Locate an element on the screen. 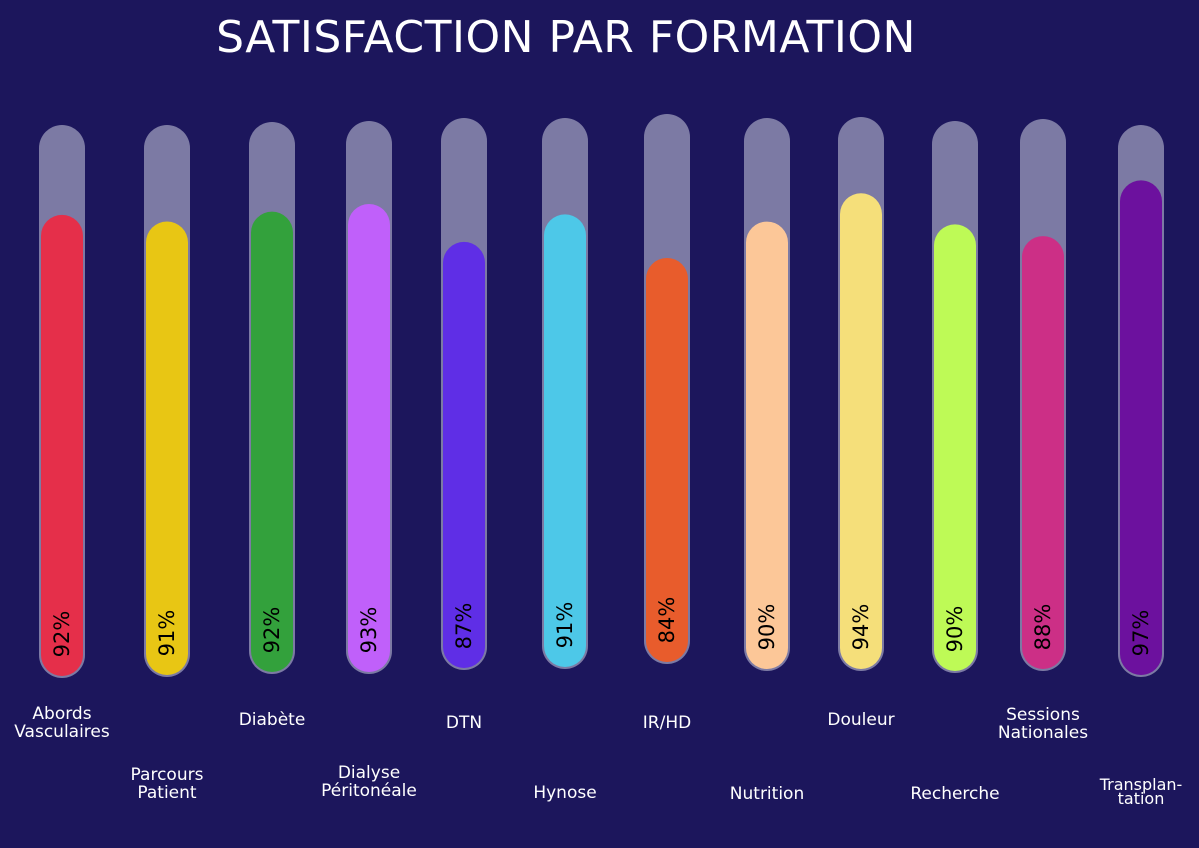  category-label: Transplan-tation is located at coordinates (1130, 791).